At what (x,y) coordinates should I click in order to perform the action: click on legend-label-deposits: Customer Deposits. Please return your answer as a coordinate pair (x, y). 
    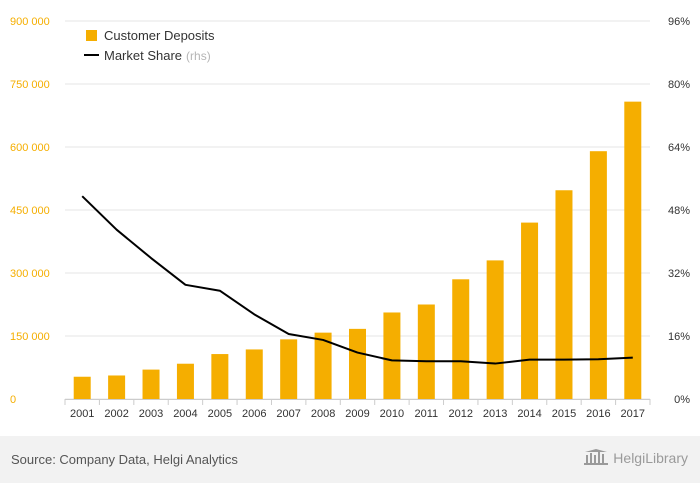
    Looking at the image, I should click on (159, 35).